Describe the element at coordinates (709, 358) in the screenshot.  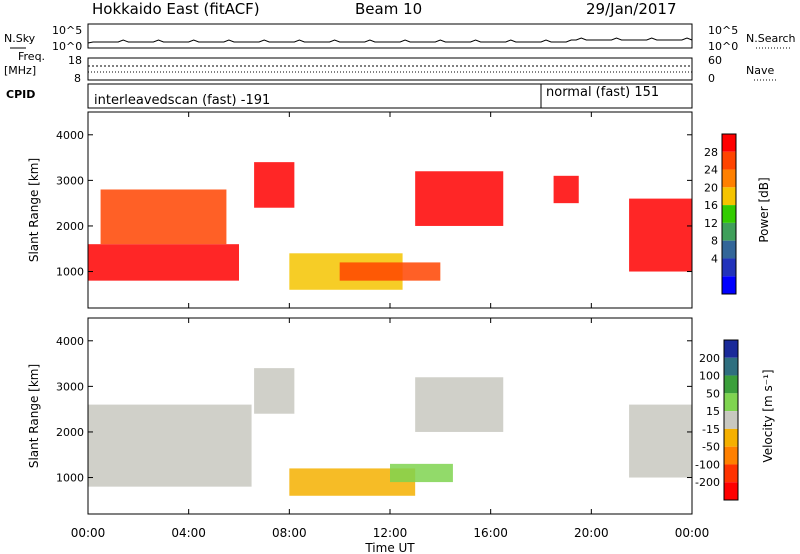
I see `colorbar-tick-label: 200` at that location.